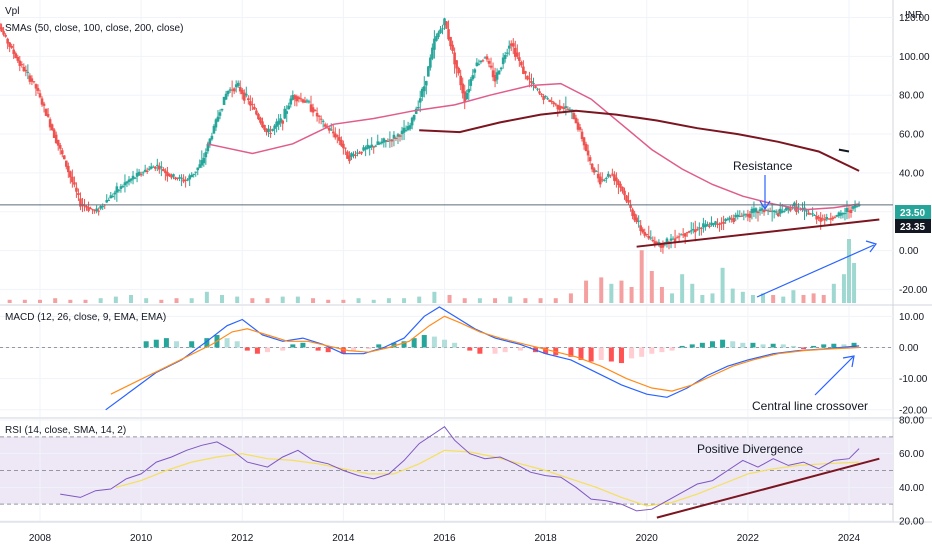 The height and width of the screenshot is (550, 932). What do you see at coordinates (141, 538) in the screenshot?
I see `x-tick-label: 2010` at bounding box center [141, 538].